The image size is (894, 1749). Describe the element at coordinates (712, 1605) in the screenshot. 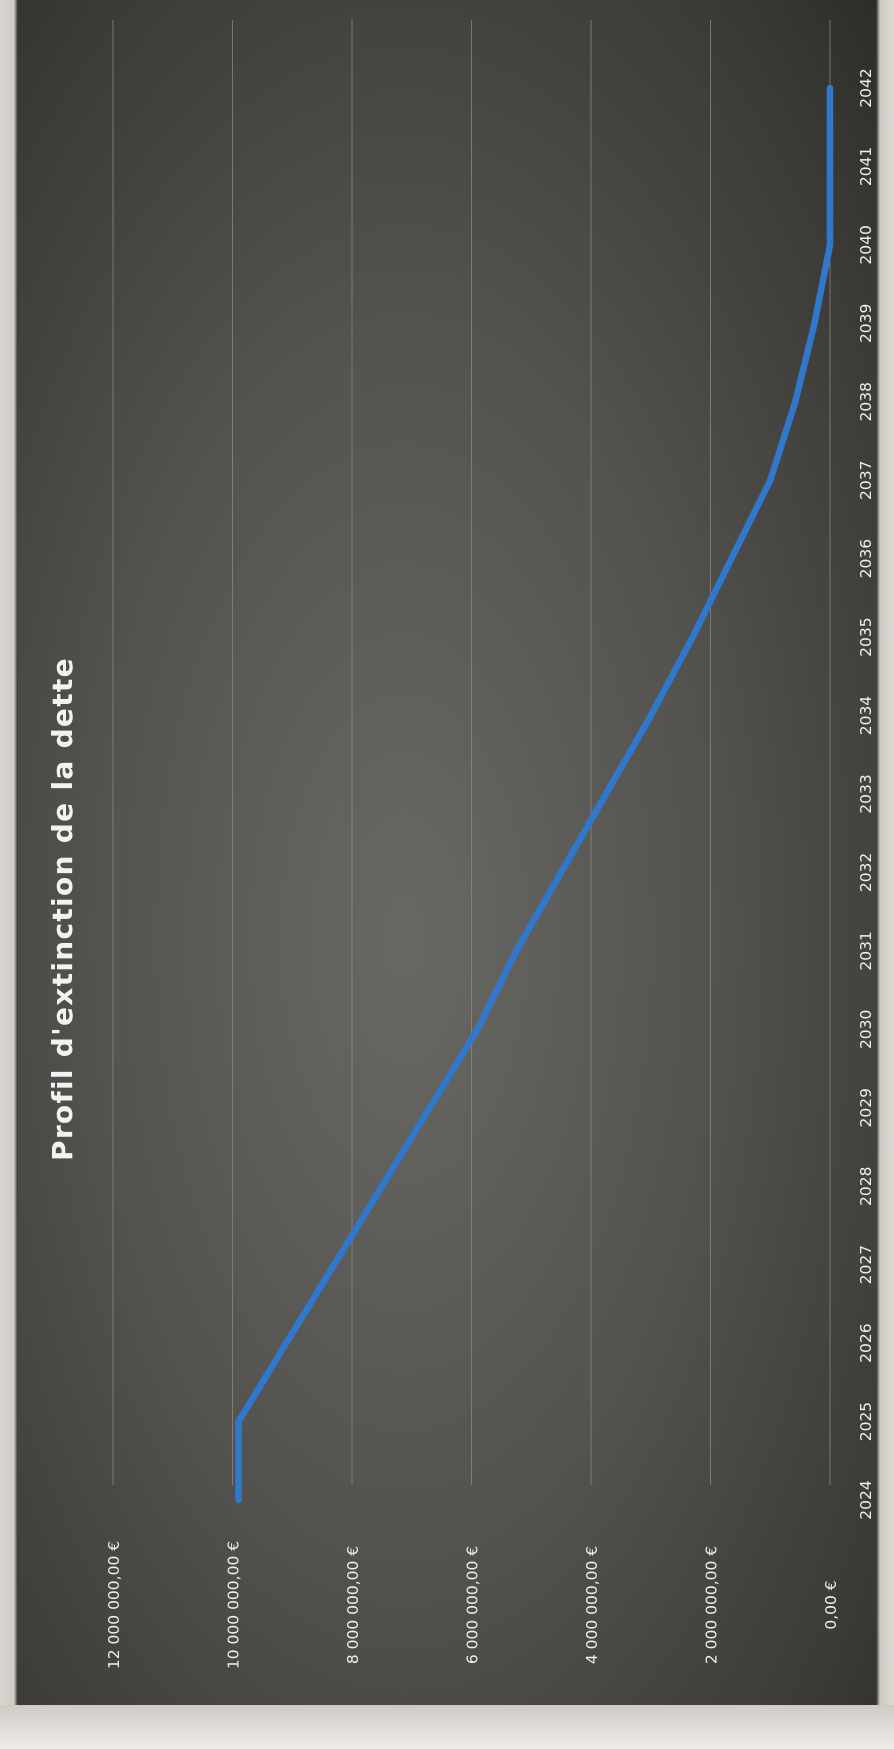

I see `y-tick-label: 2 000 000,00 €` at that location.